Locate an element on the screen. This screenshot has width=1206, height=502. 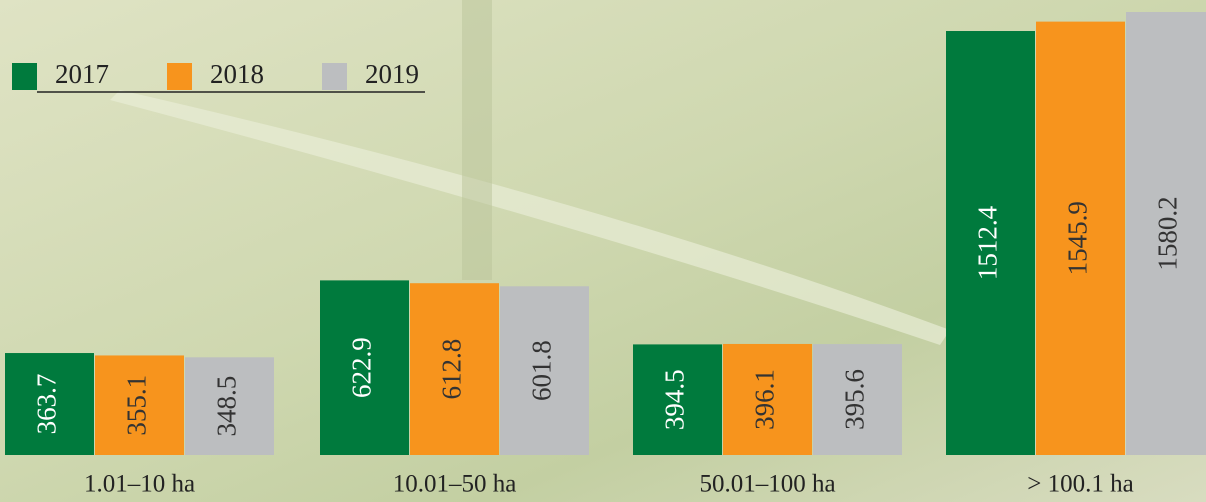
value-label: 612.8 is located at coordinates (452, 369).